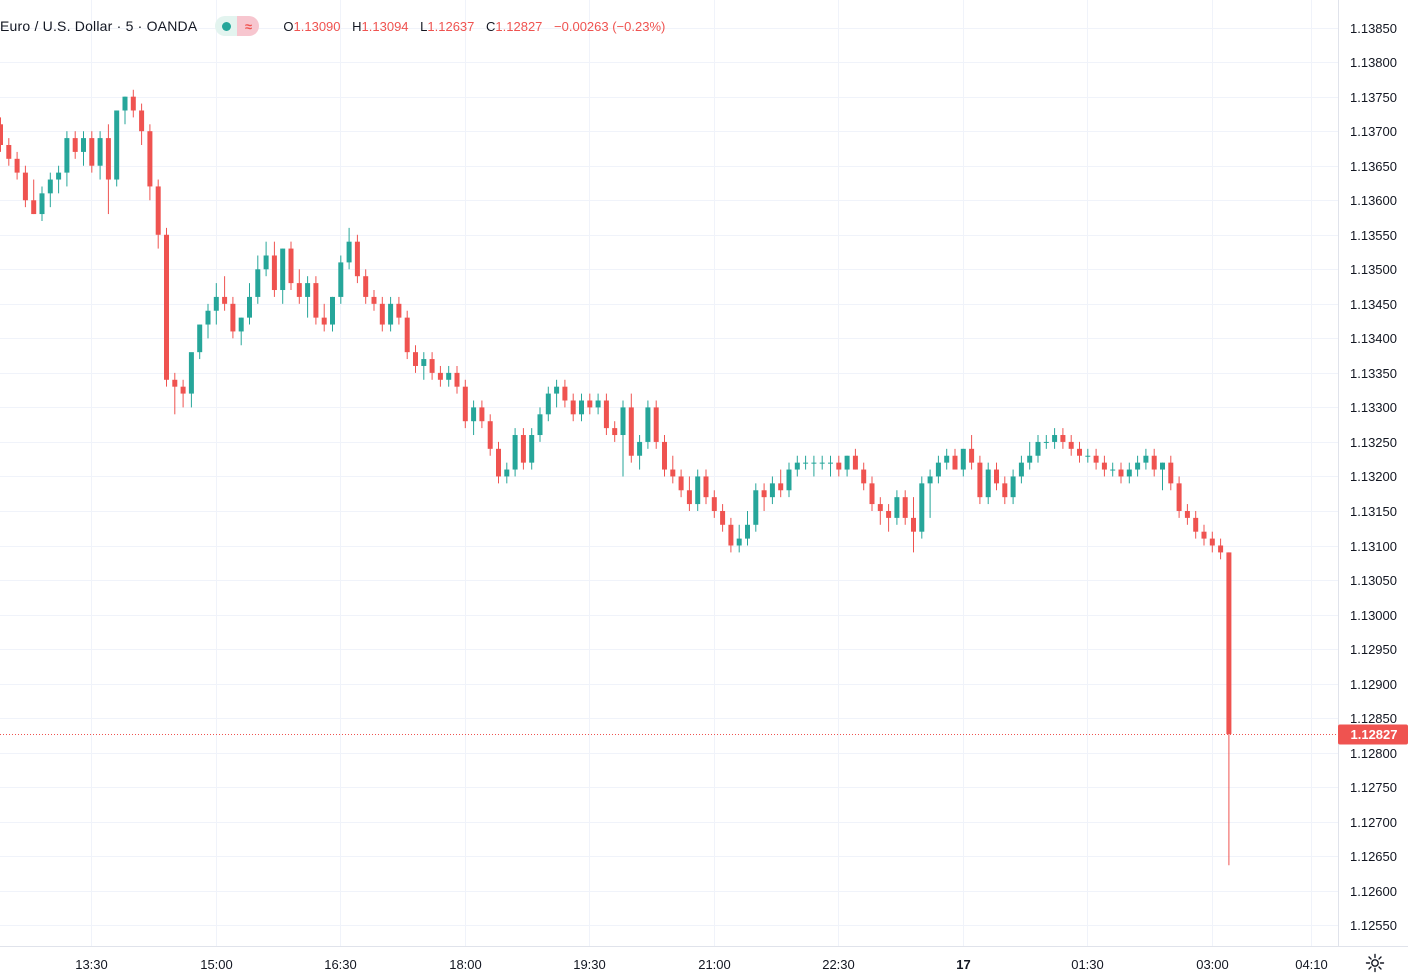 The height and width of the screenshot is (974, 1408). Describe the element at coordinates (317, 26) in the screenshot. I see `open-value: 1.13090` at that location.